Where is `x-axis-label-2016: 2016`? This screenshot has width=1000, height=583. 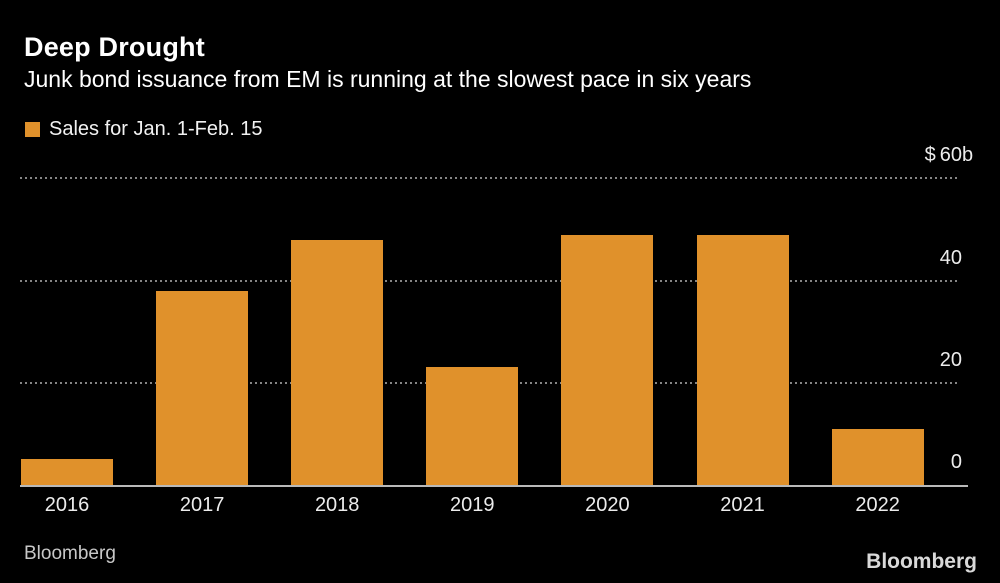 x-axis-label-2016: 2016 is located at coordinates (67, 505).